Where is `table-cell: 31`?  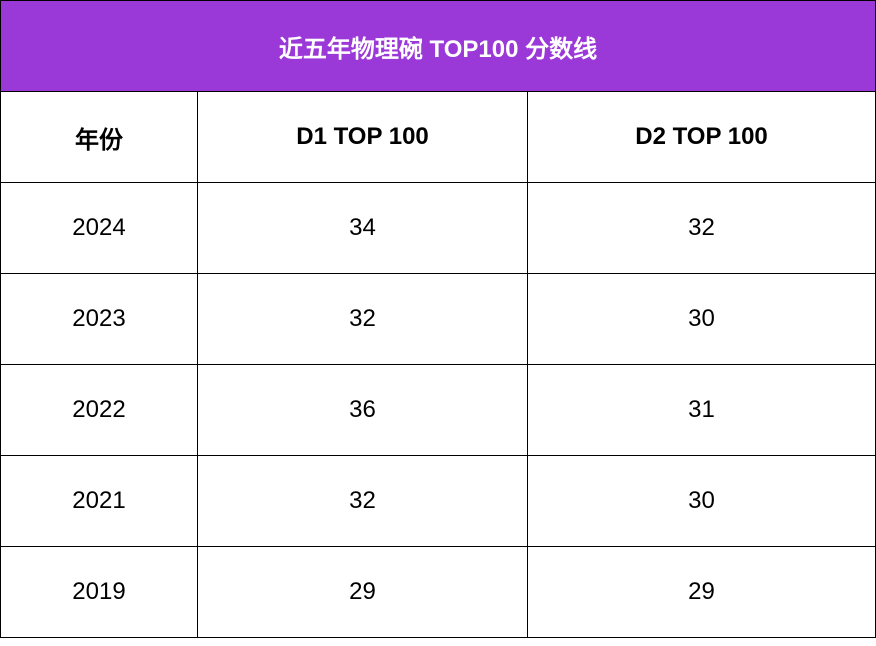
table-cell: 31 is located at coordinates (701, 410).